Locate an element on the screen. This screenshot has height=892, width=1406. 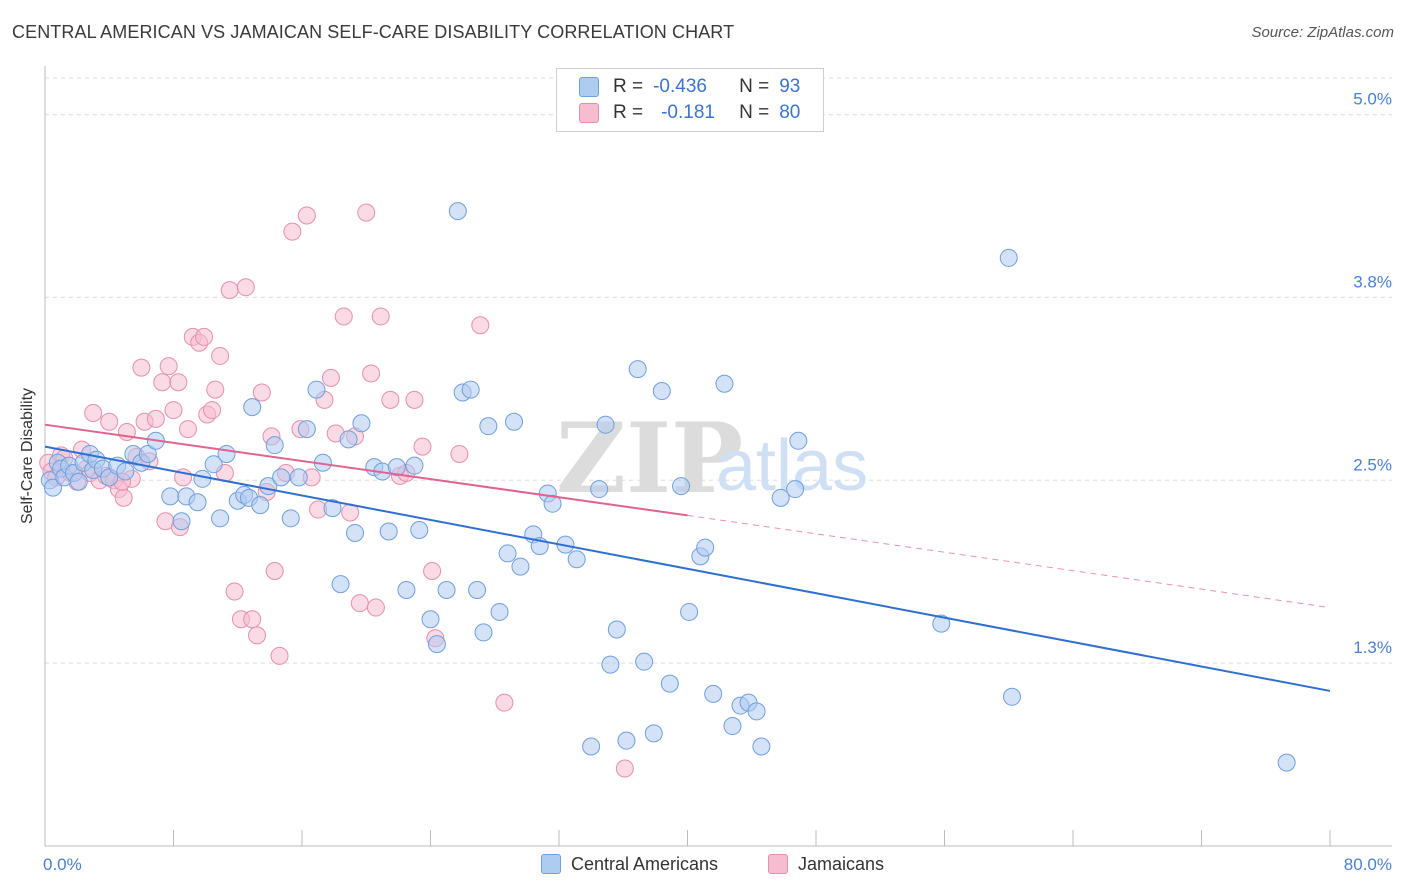
y-tick-label: 3.8% is located at coordinates (1372, 281).